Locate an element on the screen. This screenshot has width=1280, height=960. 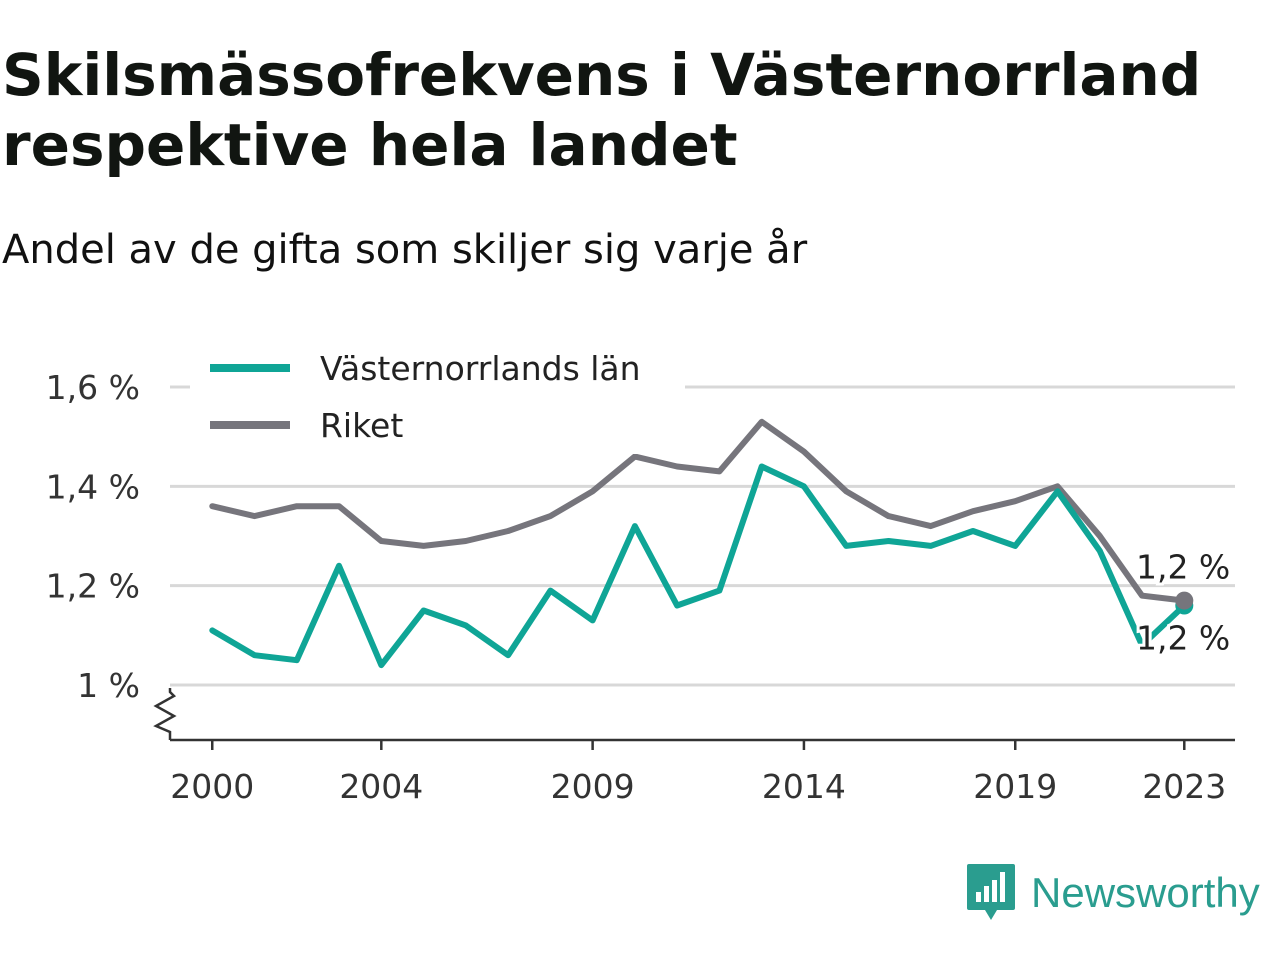
x-tick-label: 2004 is located at coordinates (381, 786).